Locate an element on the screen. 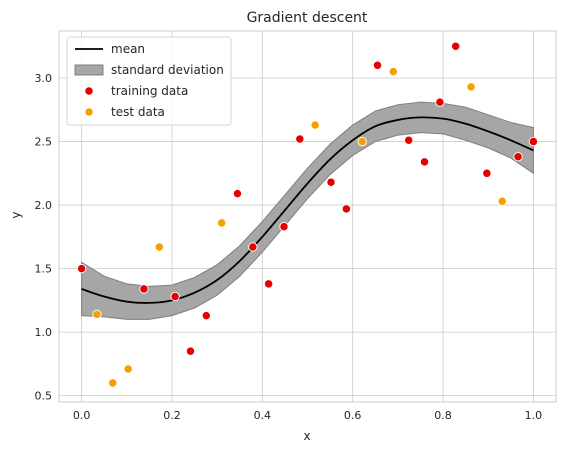 This screenshot has height=453, width=564. chart-title: Gradient descent is located at coordinates (307, 18).